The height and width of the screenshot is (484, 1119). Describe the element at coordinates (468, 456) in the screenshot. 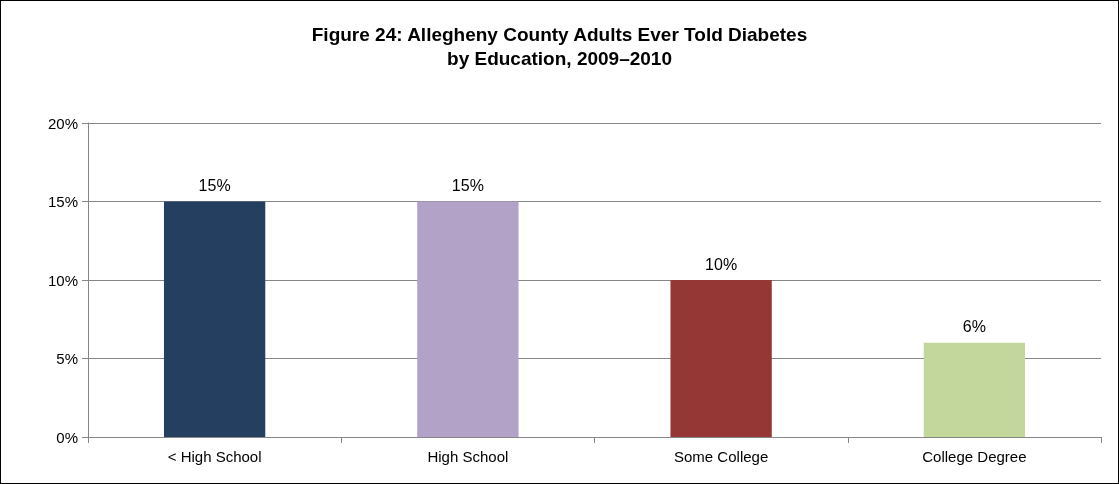

I see `x-tick-label: High School` at that location.